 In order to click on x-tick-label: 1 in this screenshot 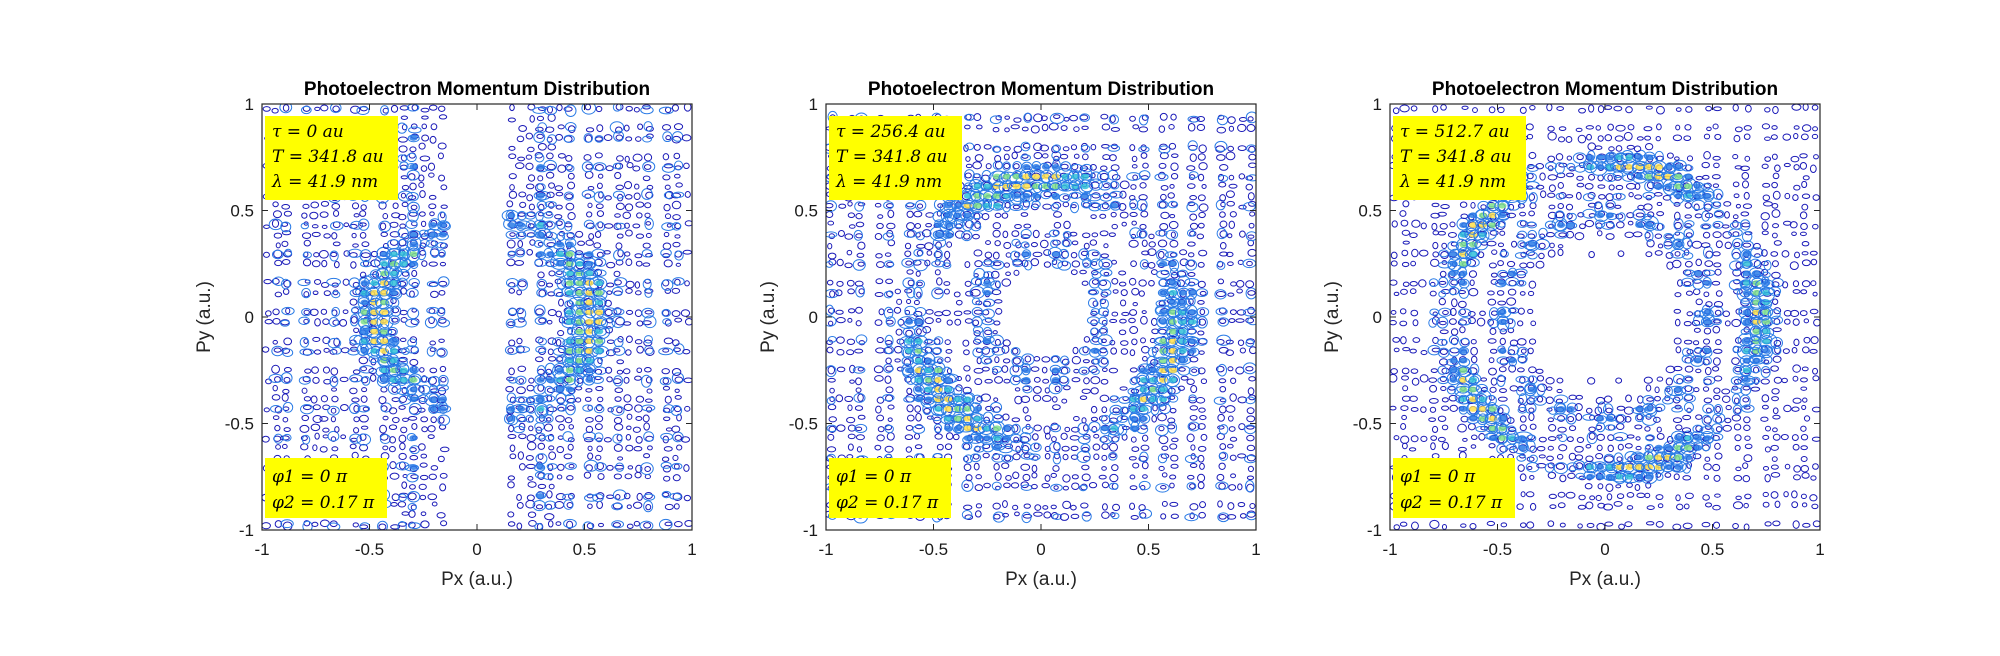, I will do `click(691, 549)`.